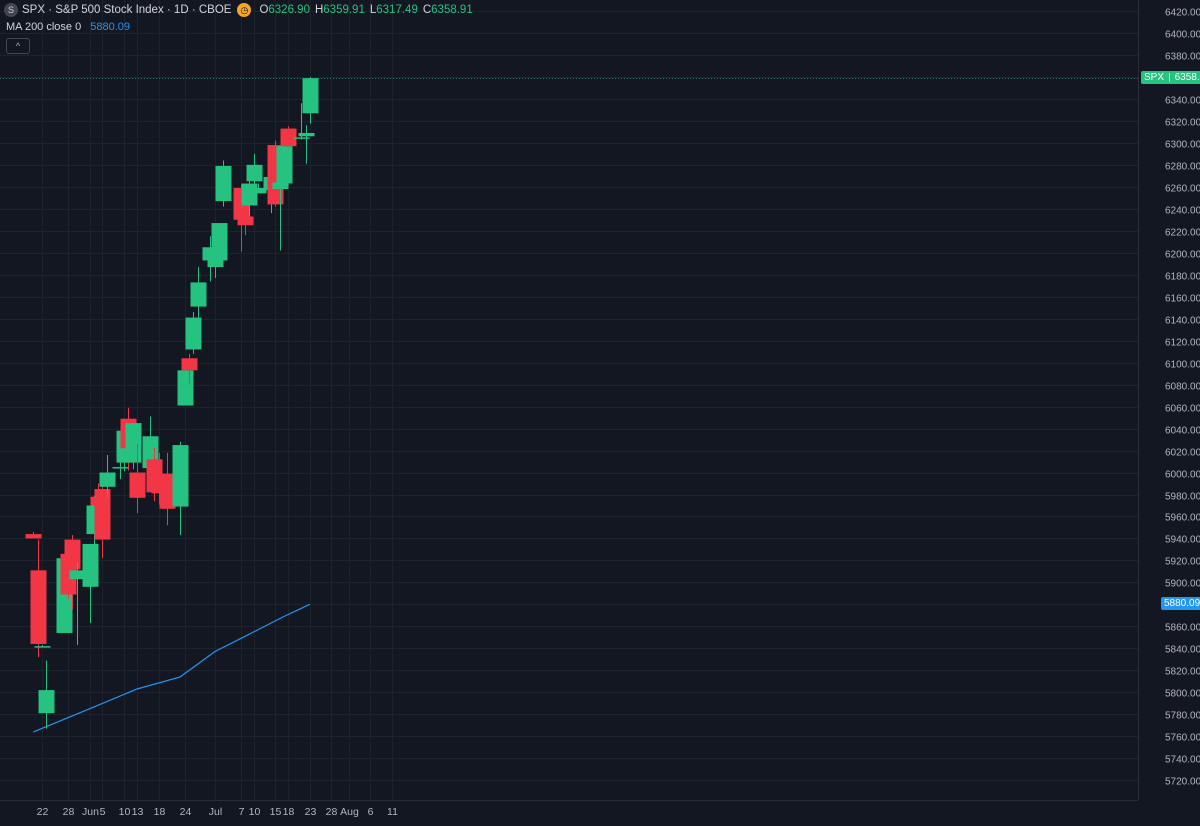 The image size is (1200, 826). I want to click on price-tick-label: 5740.00, so click(1182, 760).